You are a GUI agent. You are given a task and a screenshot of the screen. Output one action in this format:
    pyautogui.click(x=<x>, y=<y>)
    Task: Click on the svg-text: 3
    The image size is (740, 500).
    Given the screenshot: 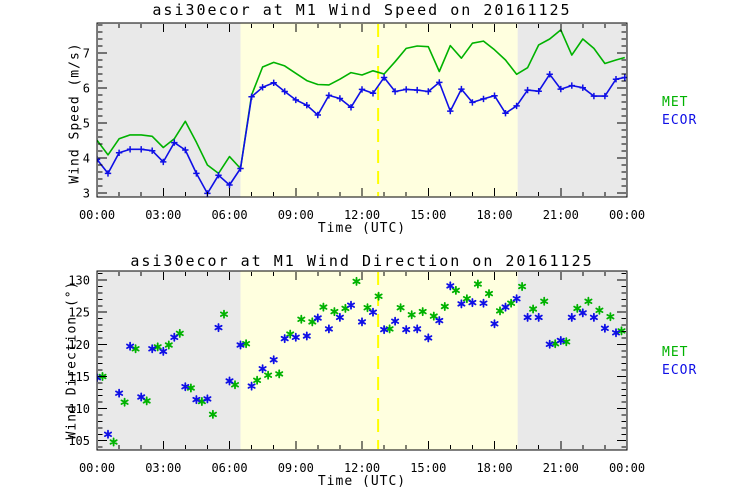 What is the action you would take?
    pyautogui.click(x=86, y=194)
    